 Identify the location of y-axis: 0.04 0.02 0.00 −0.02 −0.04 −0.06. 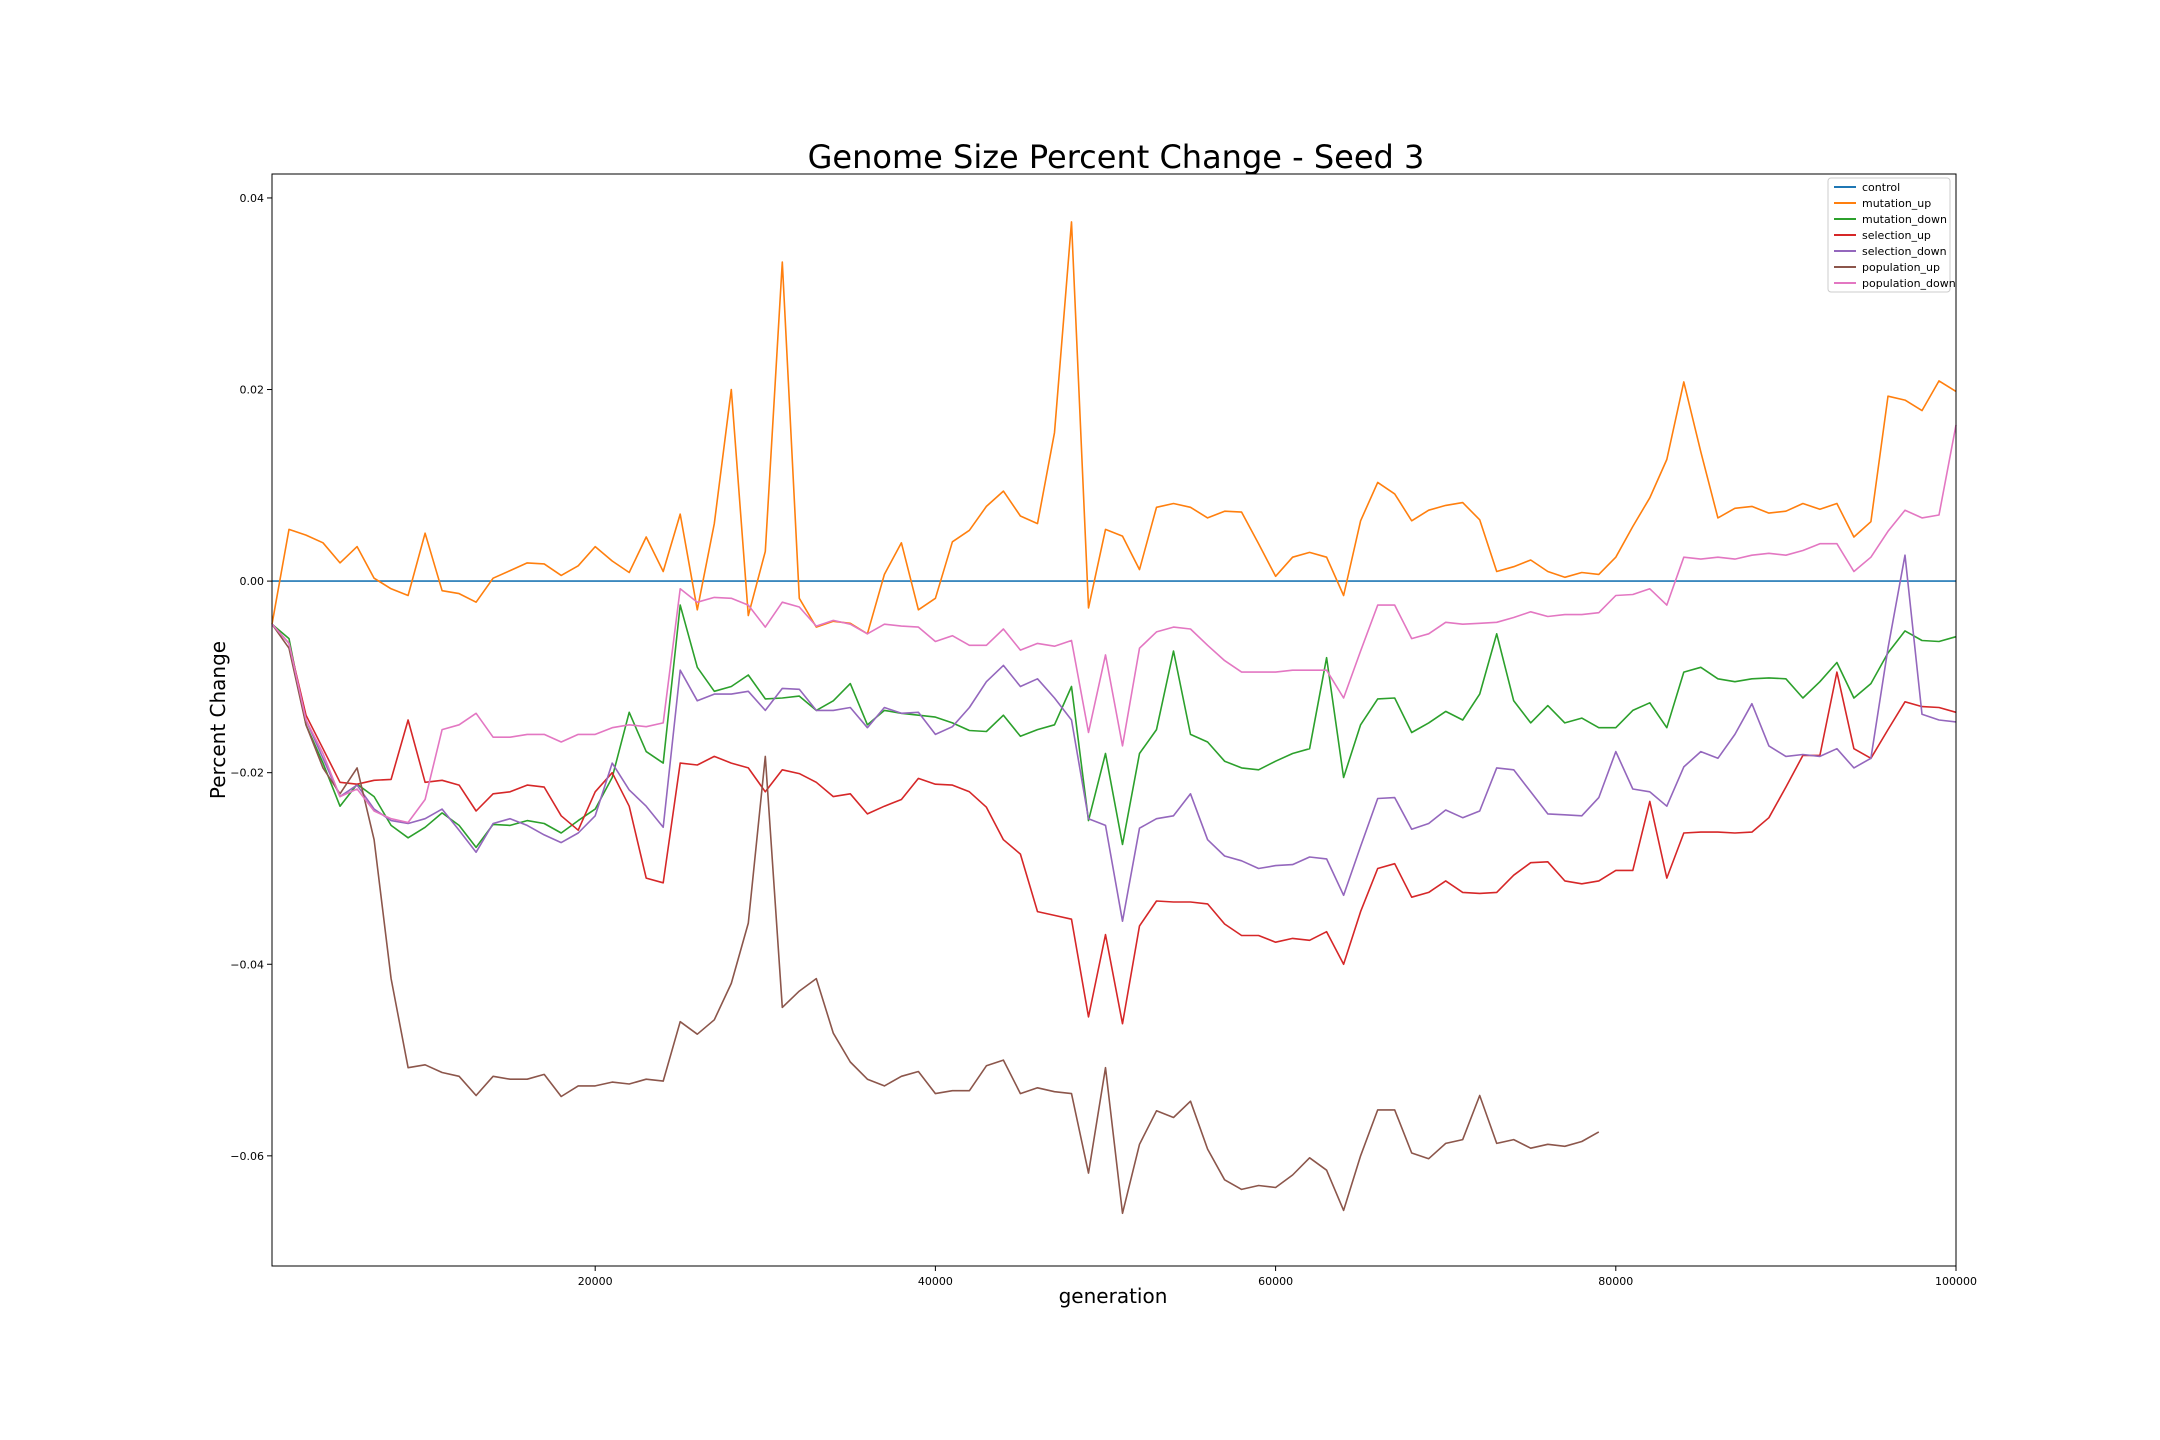
(251, 677).